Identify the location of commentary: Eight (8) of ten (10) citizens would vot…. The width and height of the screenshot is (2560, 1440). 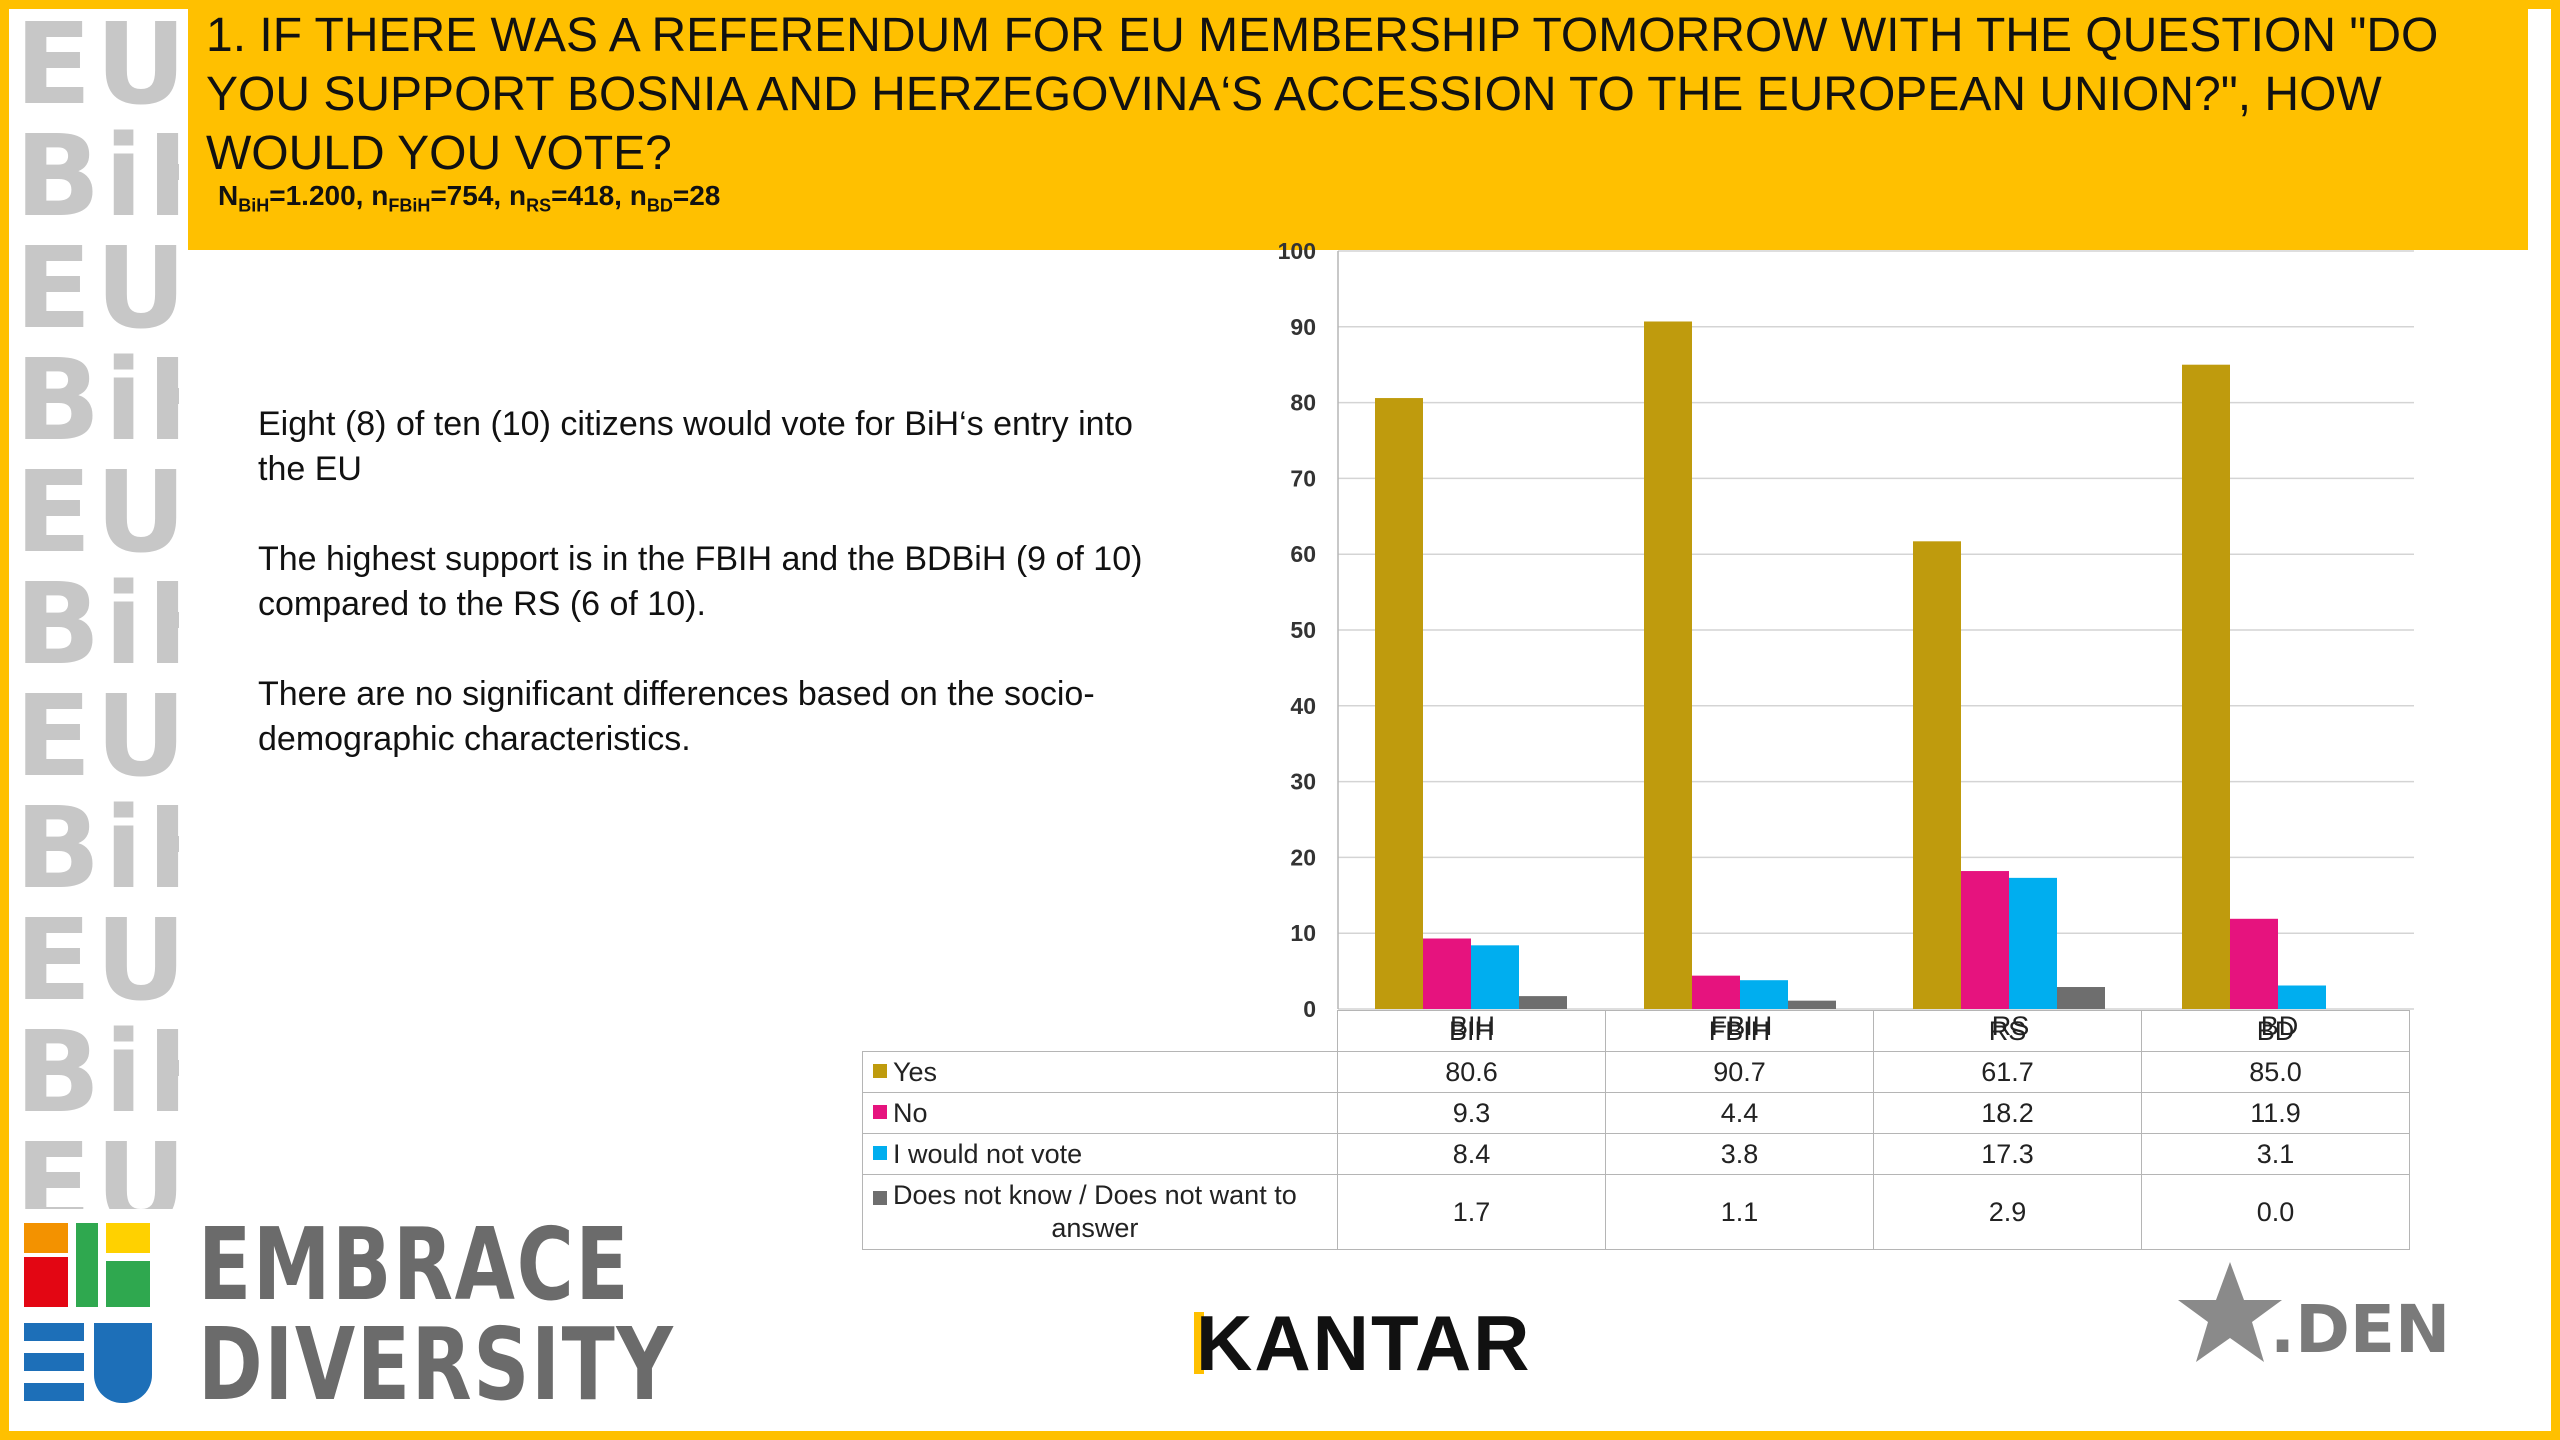
(708, 604).